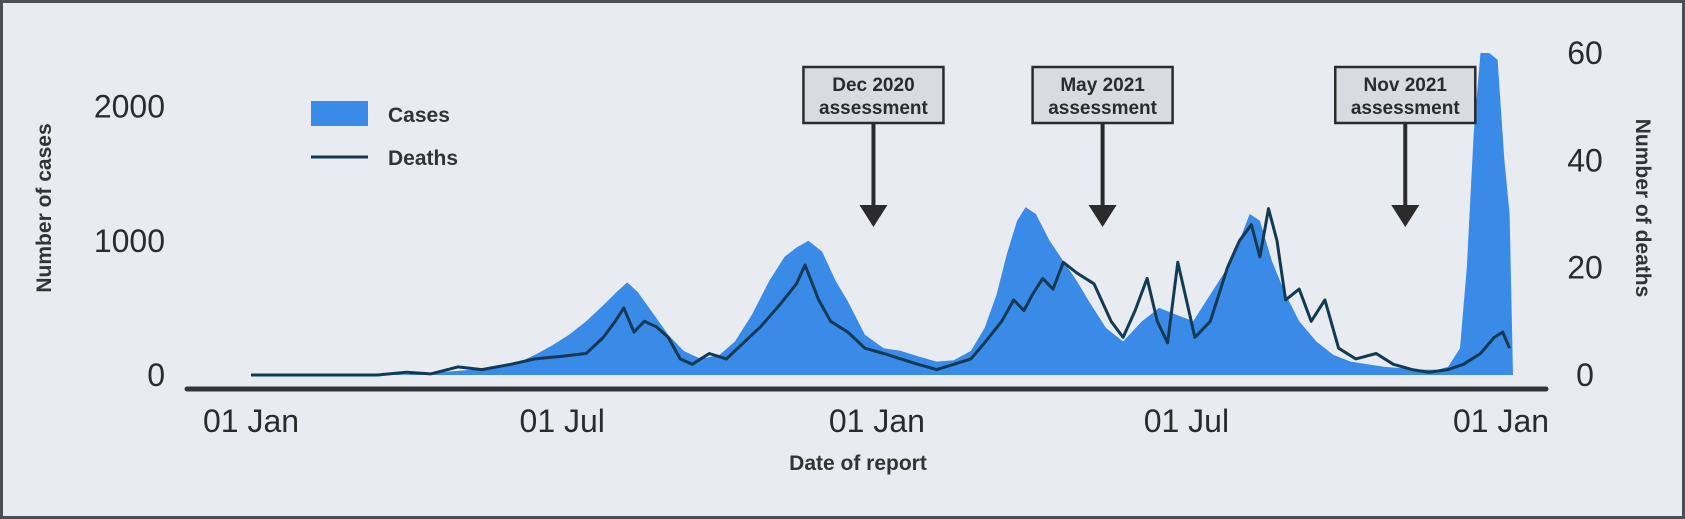 The width and height of the screenshot is (1685, 519). Describe the element at coordinates (1585, 375) in the screenshot. I see `y2-tick-label: 0` at that location.